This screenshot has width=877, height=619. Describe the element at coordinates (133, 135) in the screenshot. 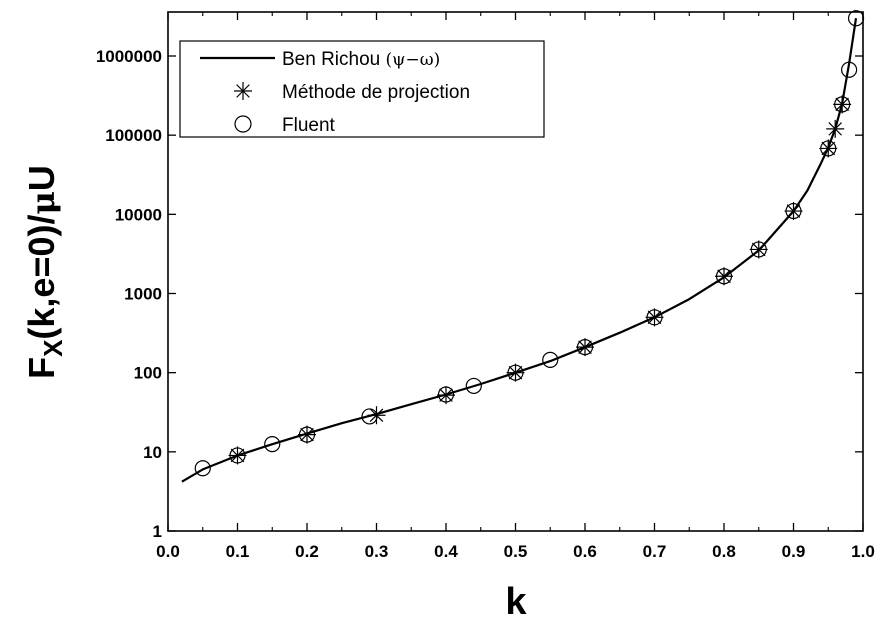

I see `y-tick-label: 100000` at that location.